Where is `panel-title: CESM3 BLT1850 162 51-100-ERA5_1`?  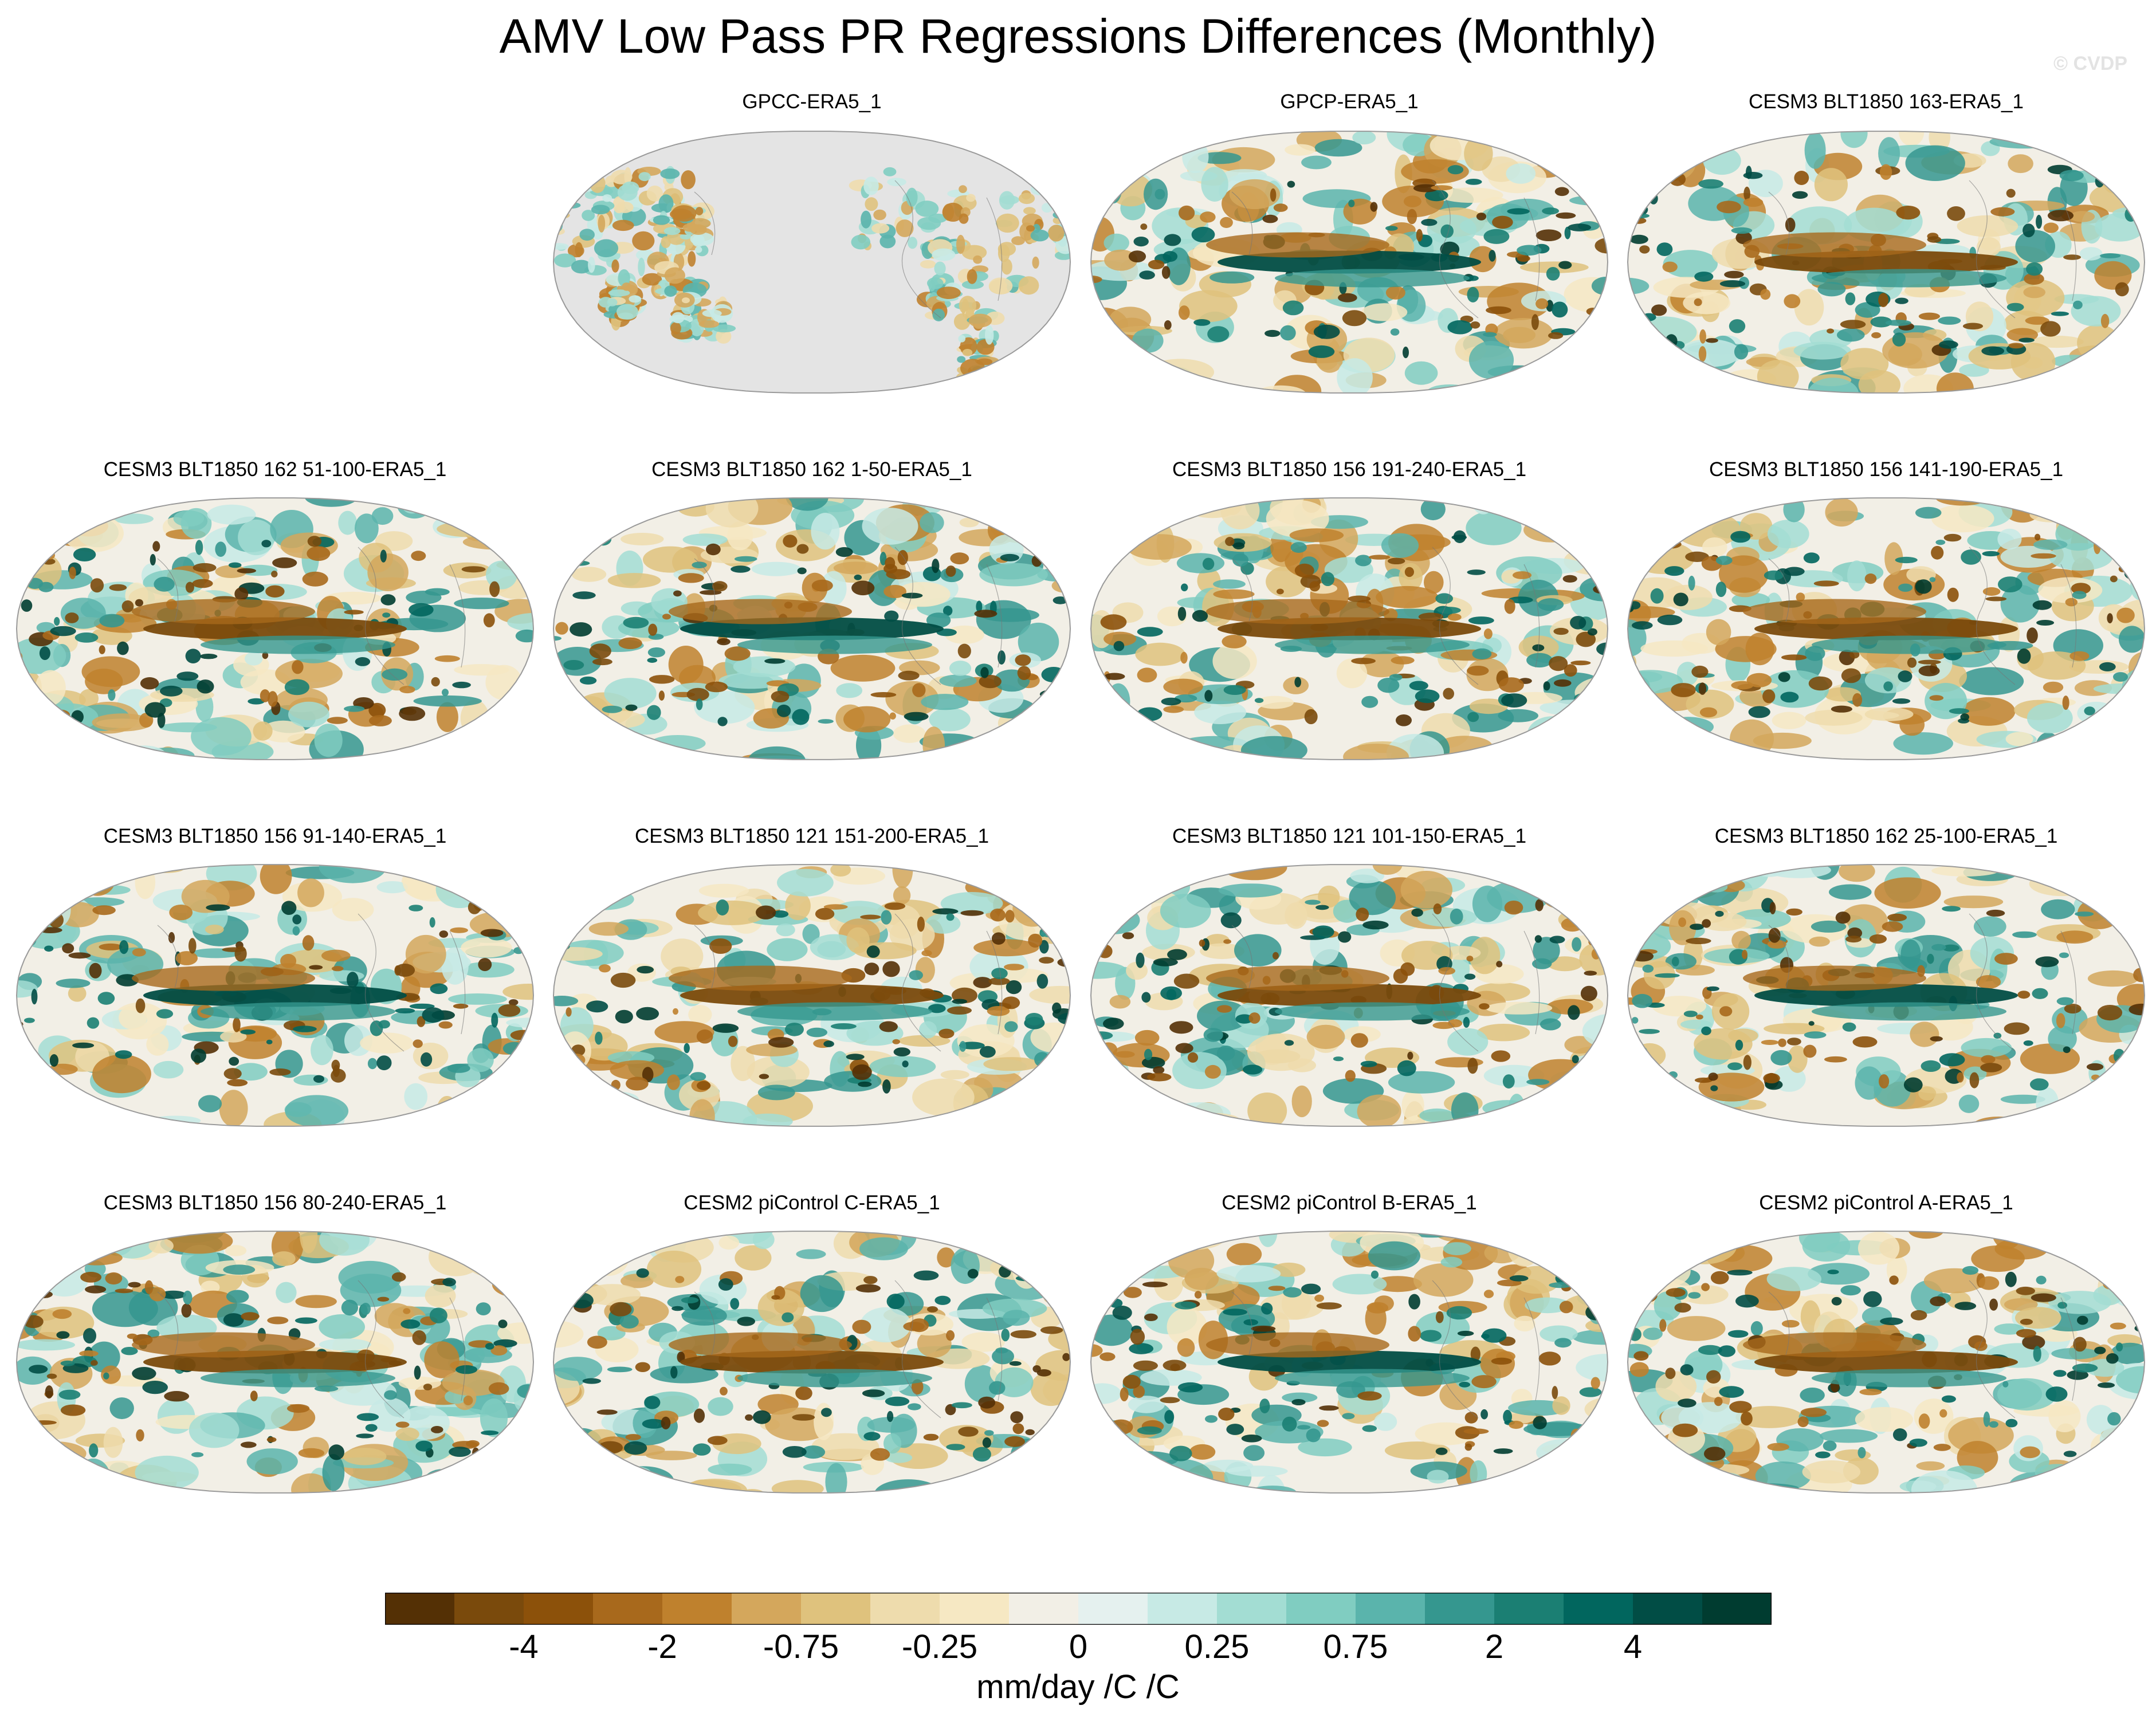 panel-title: CESM3 BLT1850 162 51-100-ERA5_1 is located at coordinates (275, 469).